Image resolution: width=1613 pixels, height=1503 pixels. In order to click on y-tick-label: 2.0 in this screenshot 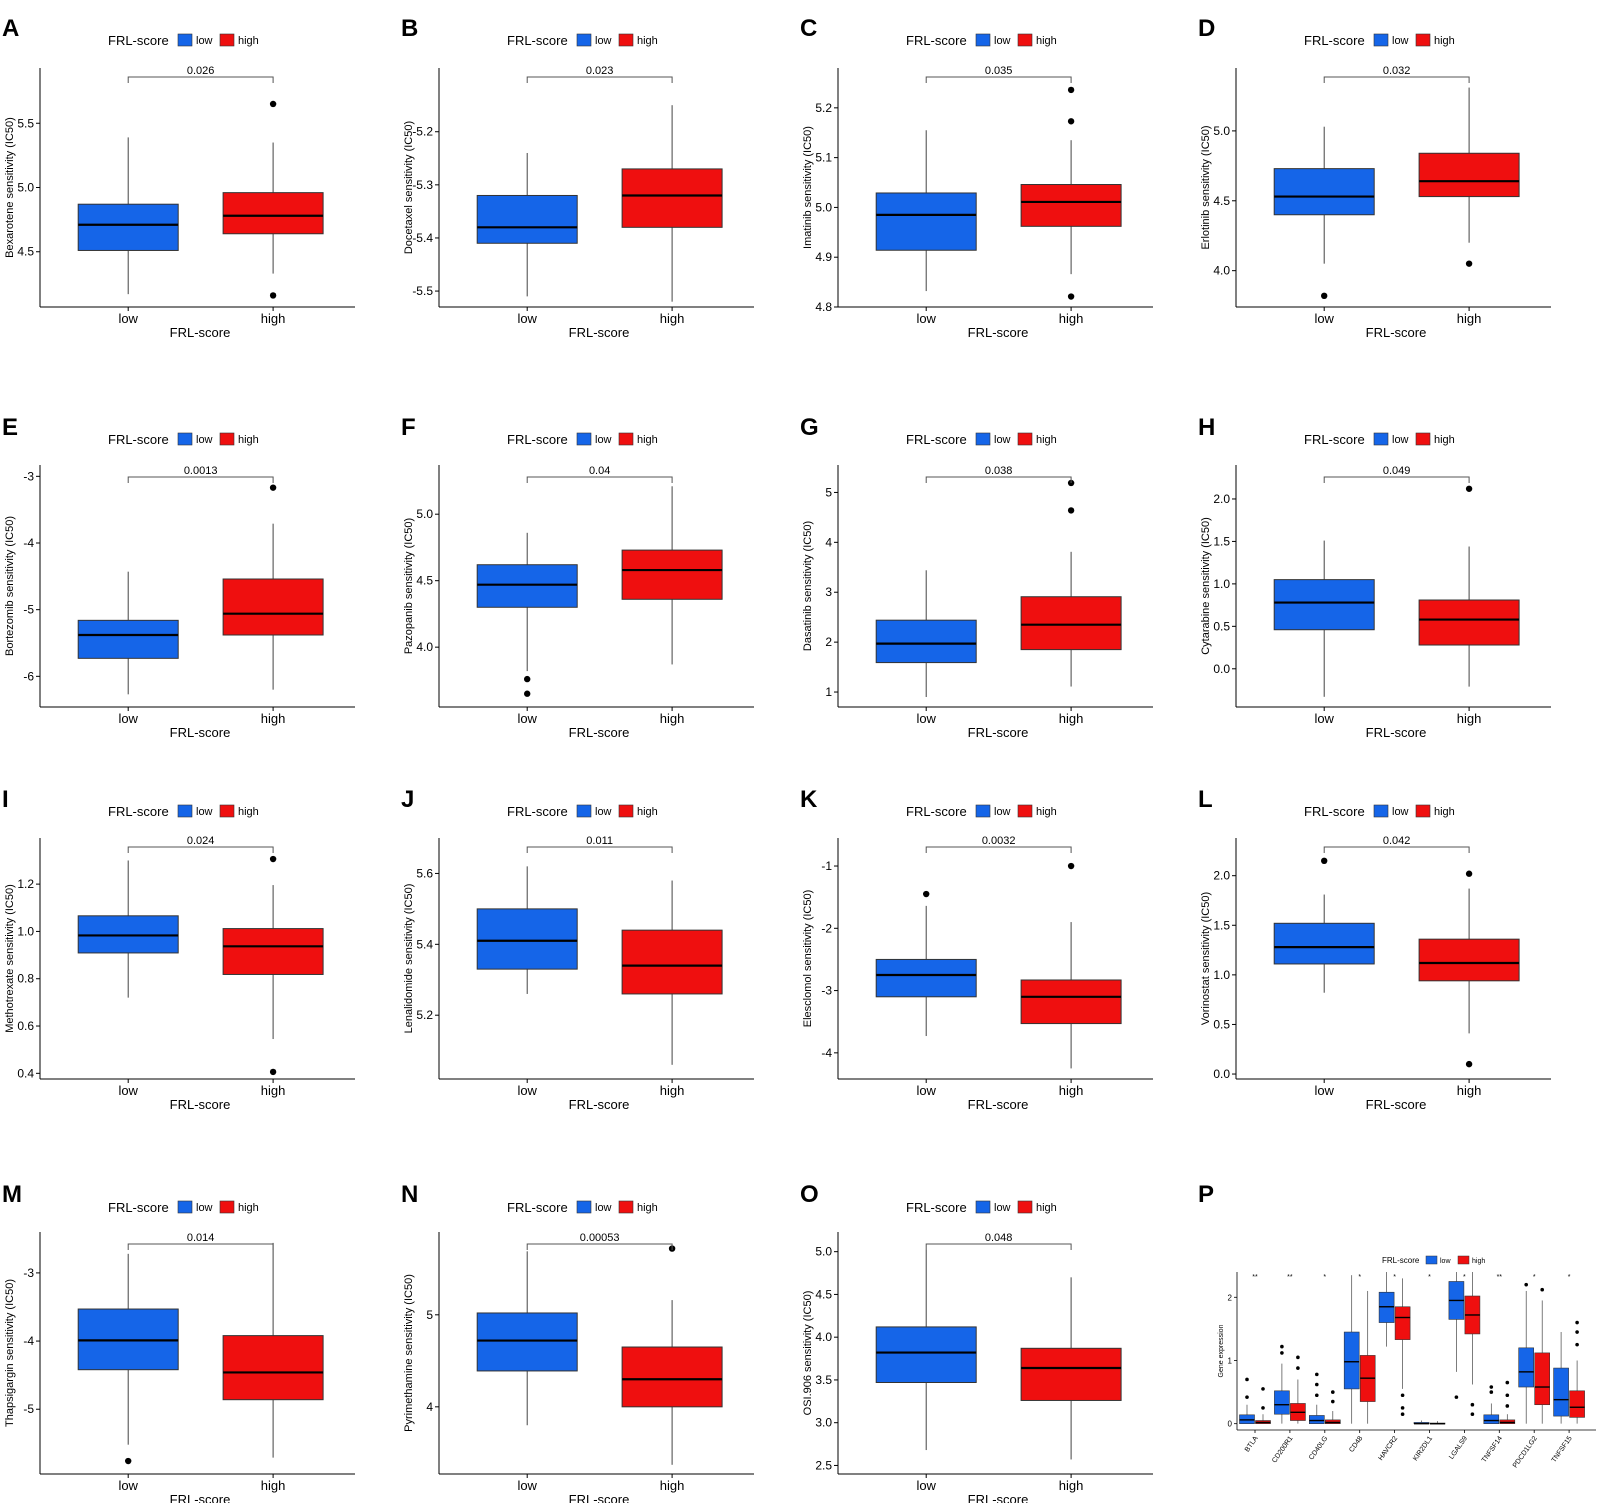, I will do `click(1221, 876)`.